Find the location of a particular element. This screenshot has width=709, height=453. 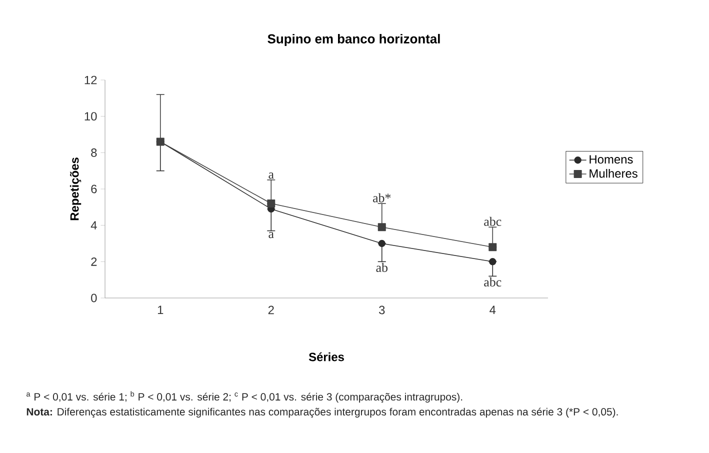

legend-label: Mulheres is located at coordinates (614, 173).